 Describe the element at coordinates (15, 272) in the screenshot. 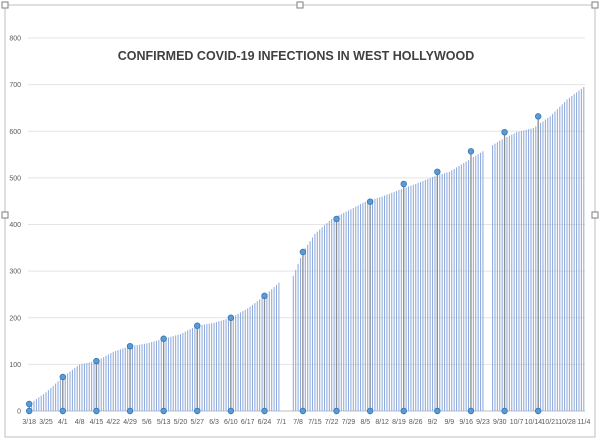

I see `y-tick-label: 300` at that location.